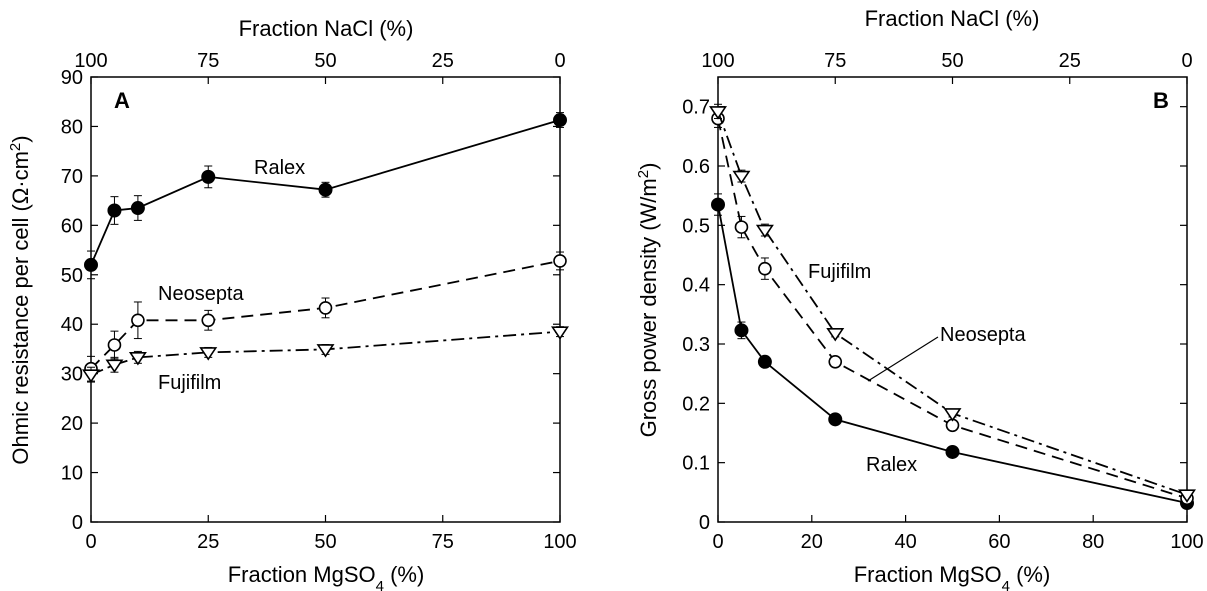 The height and width of the screenshot is (591, 1207). Describe the element at coordinates (696, 286) in the screenshot. I see `y-tick-label: 0.4` at that location.